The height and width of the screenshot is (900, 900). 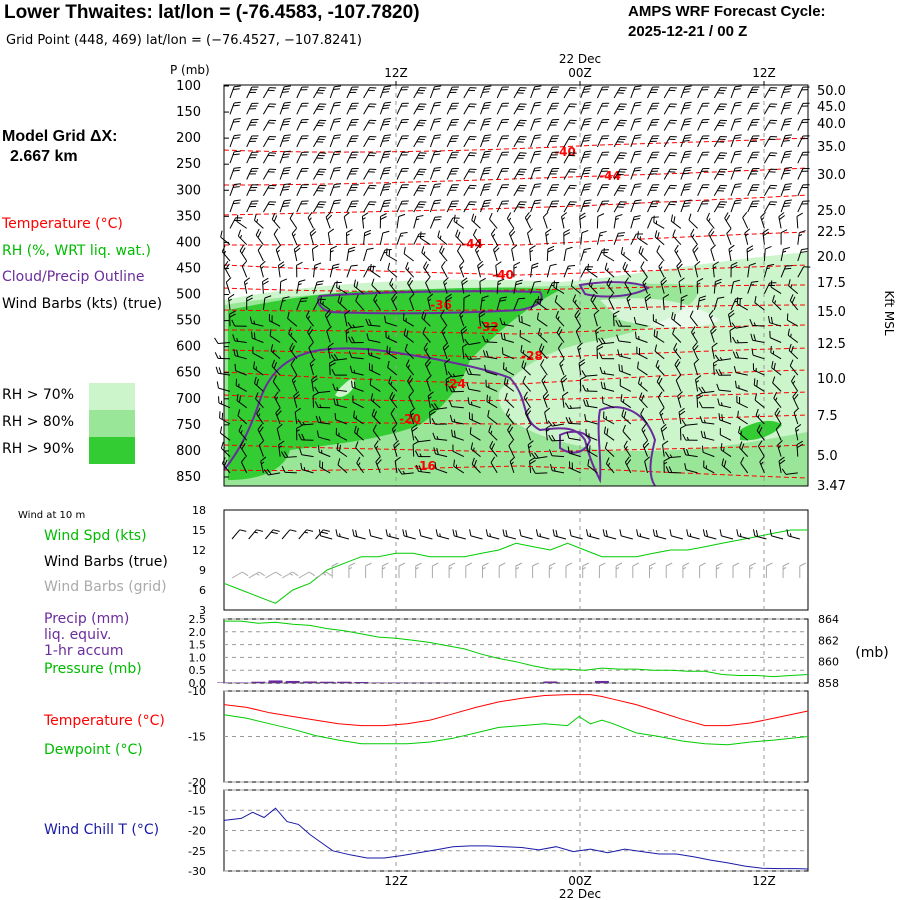 What do you see at coordinates (516, 730) in the screenshot?
I see `dewpoint-line` at bounding box center [516, 730].